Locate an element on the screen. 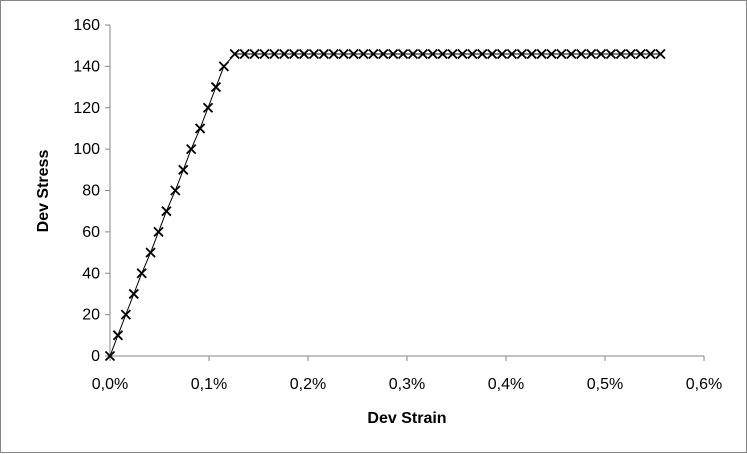 This screenshot has height=454, width=747. x-tick-label: 0,1% is located at coordinates (209, 384).